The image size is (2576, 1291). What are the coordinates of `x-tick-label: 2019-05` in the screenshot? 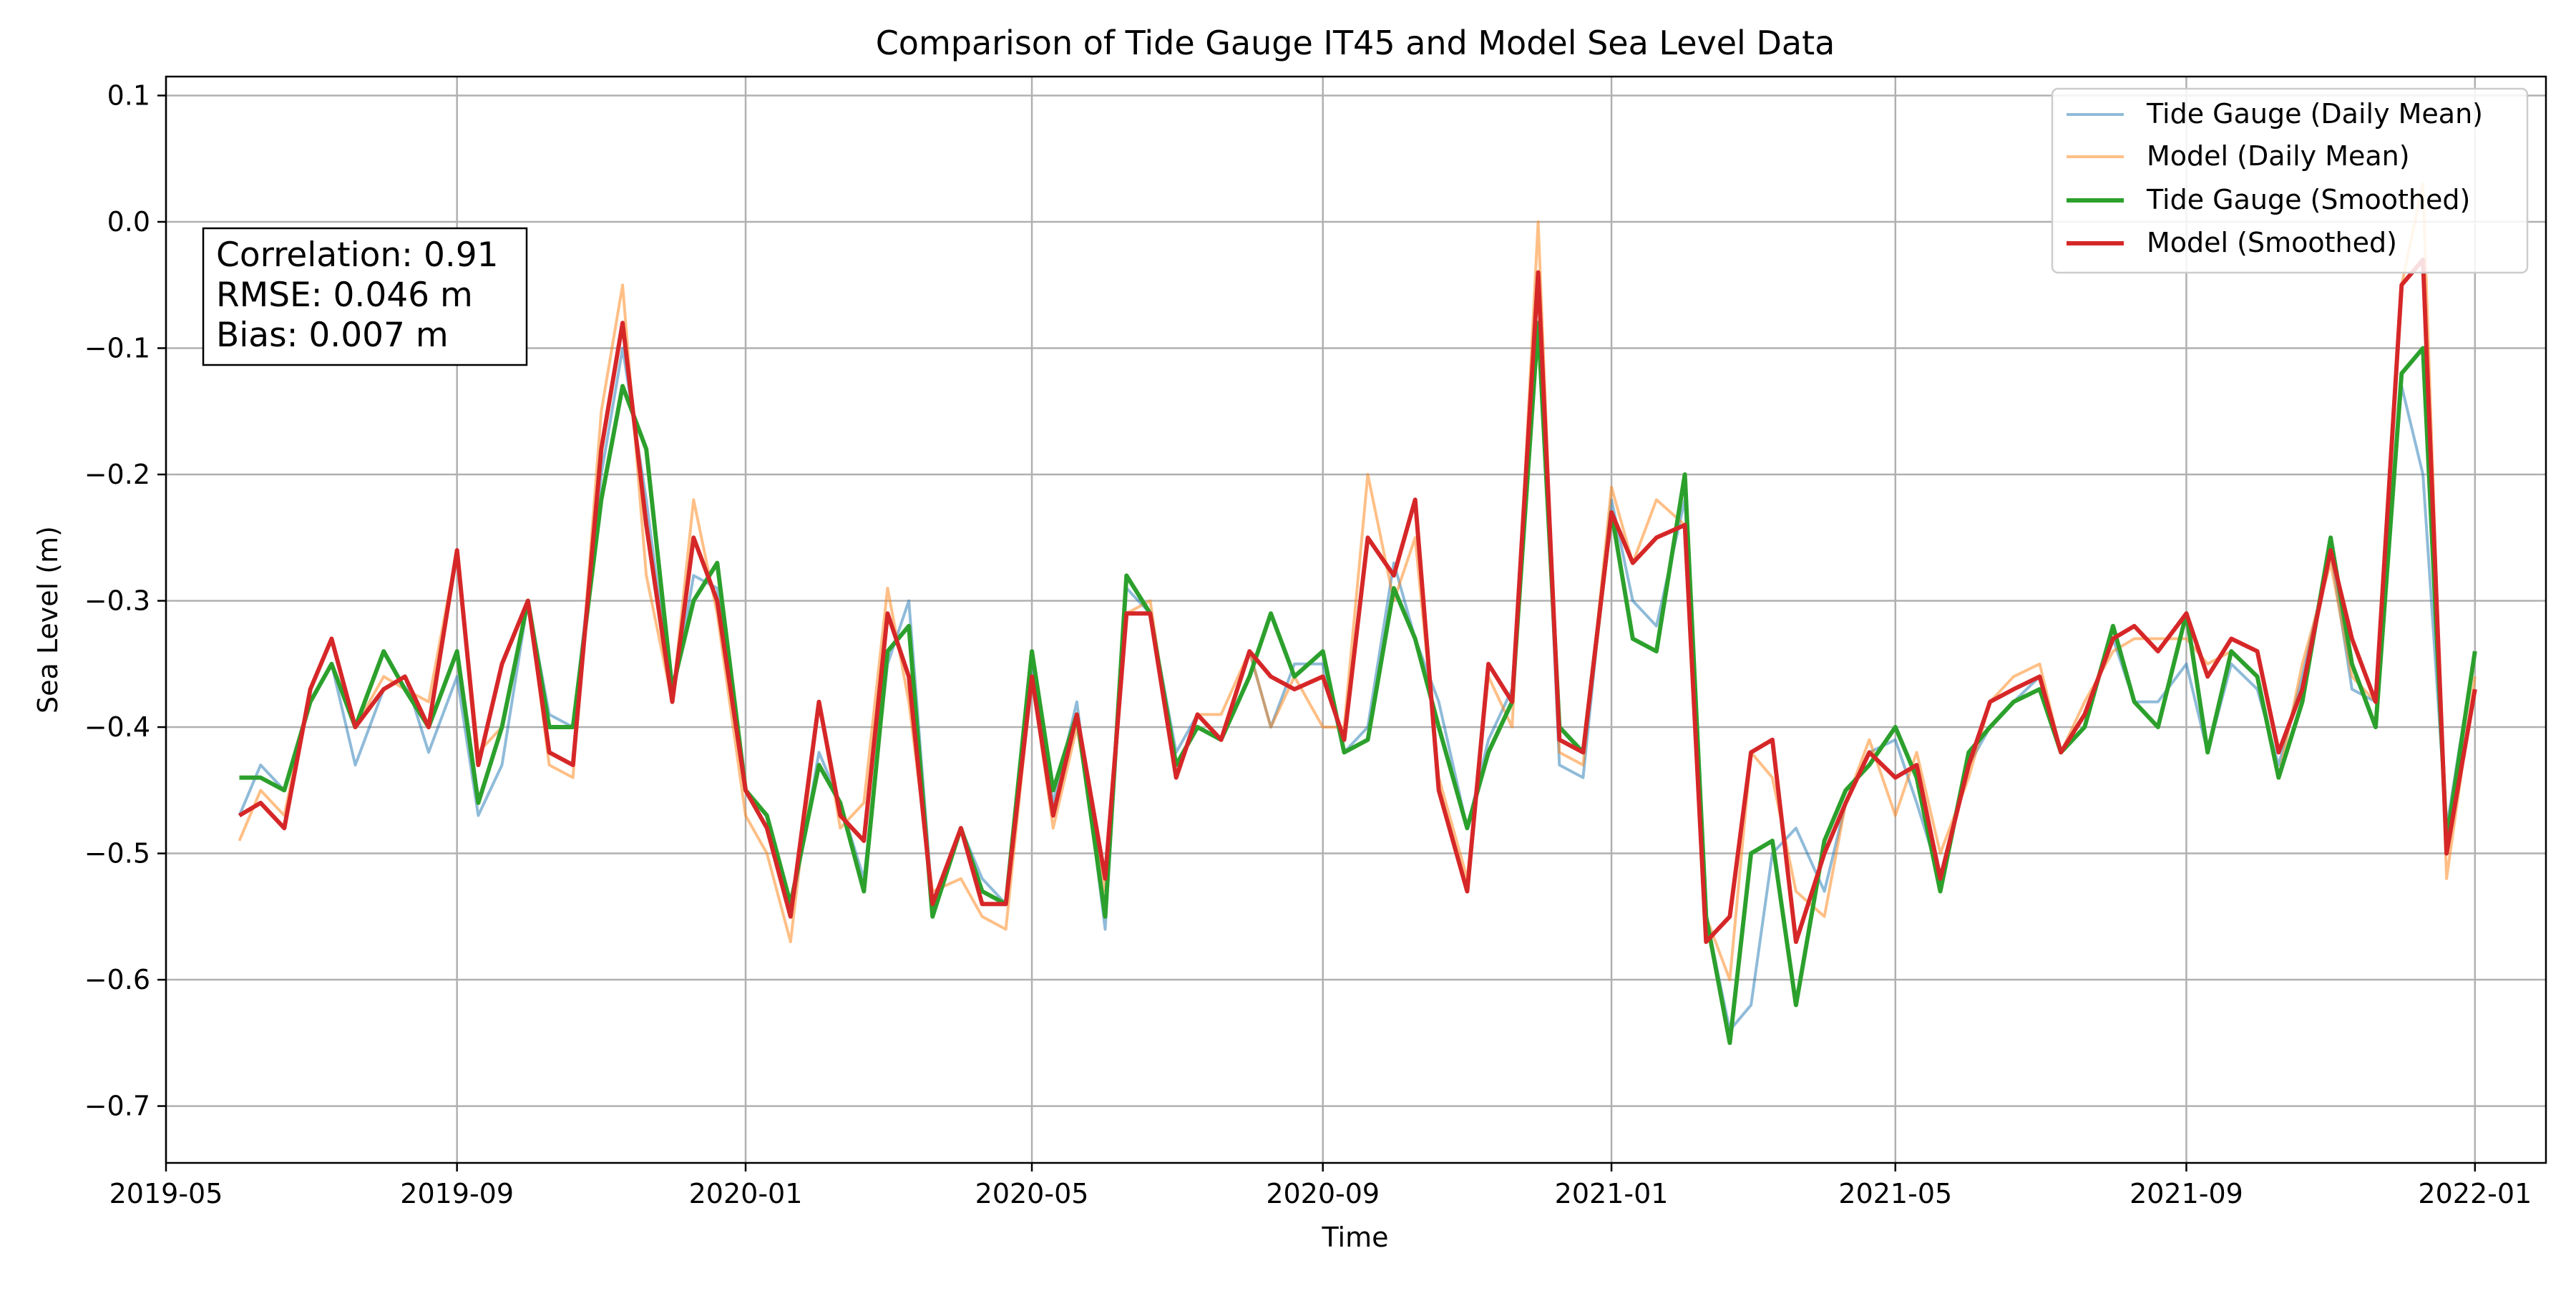 It's located at (166, 1193).